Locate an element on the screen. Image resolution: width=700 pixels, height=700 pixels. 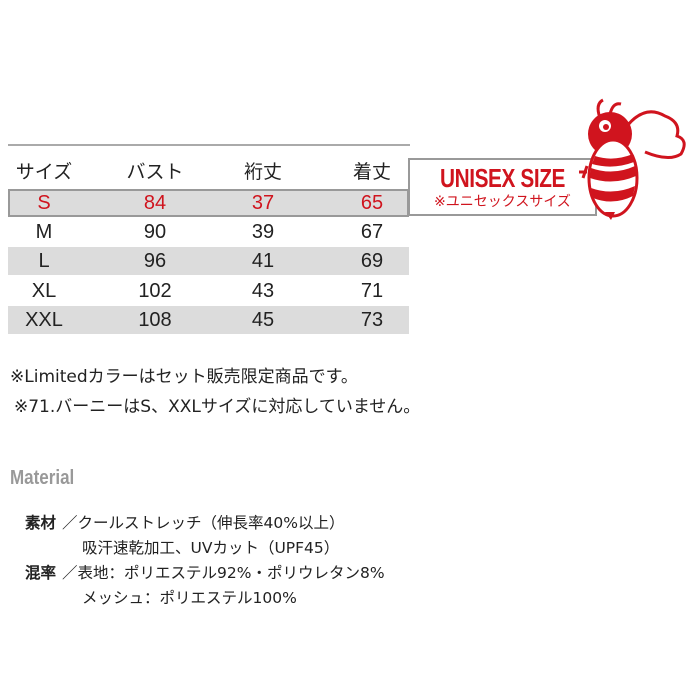
cell-size: XL is located at coordinates (44, 291).